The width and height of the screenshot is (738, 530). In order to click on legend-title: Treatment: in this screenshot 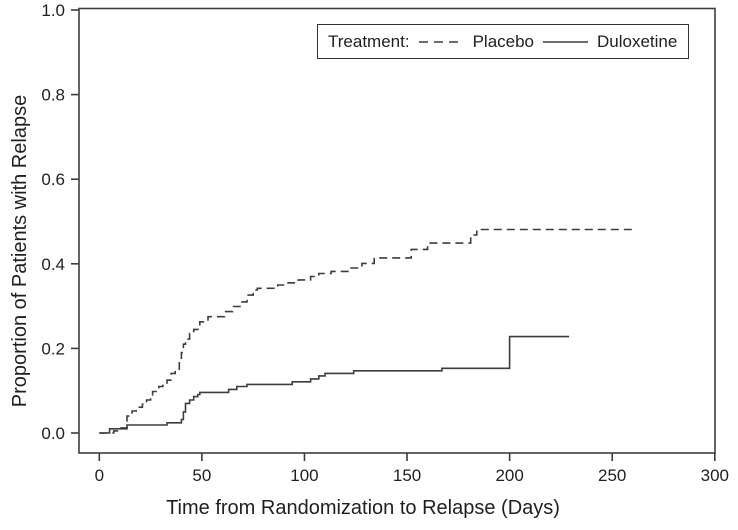, I will do `click(369, 41)`.